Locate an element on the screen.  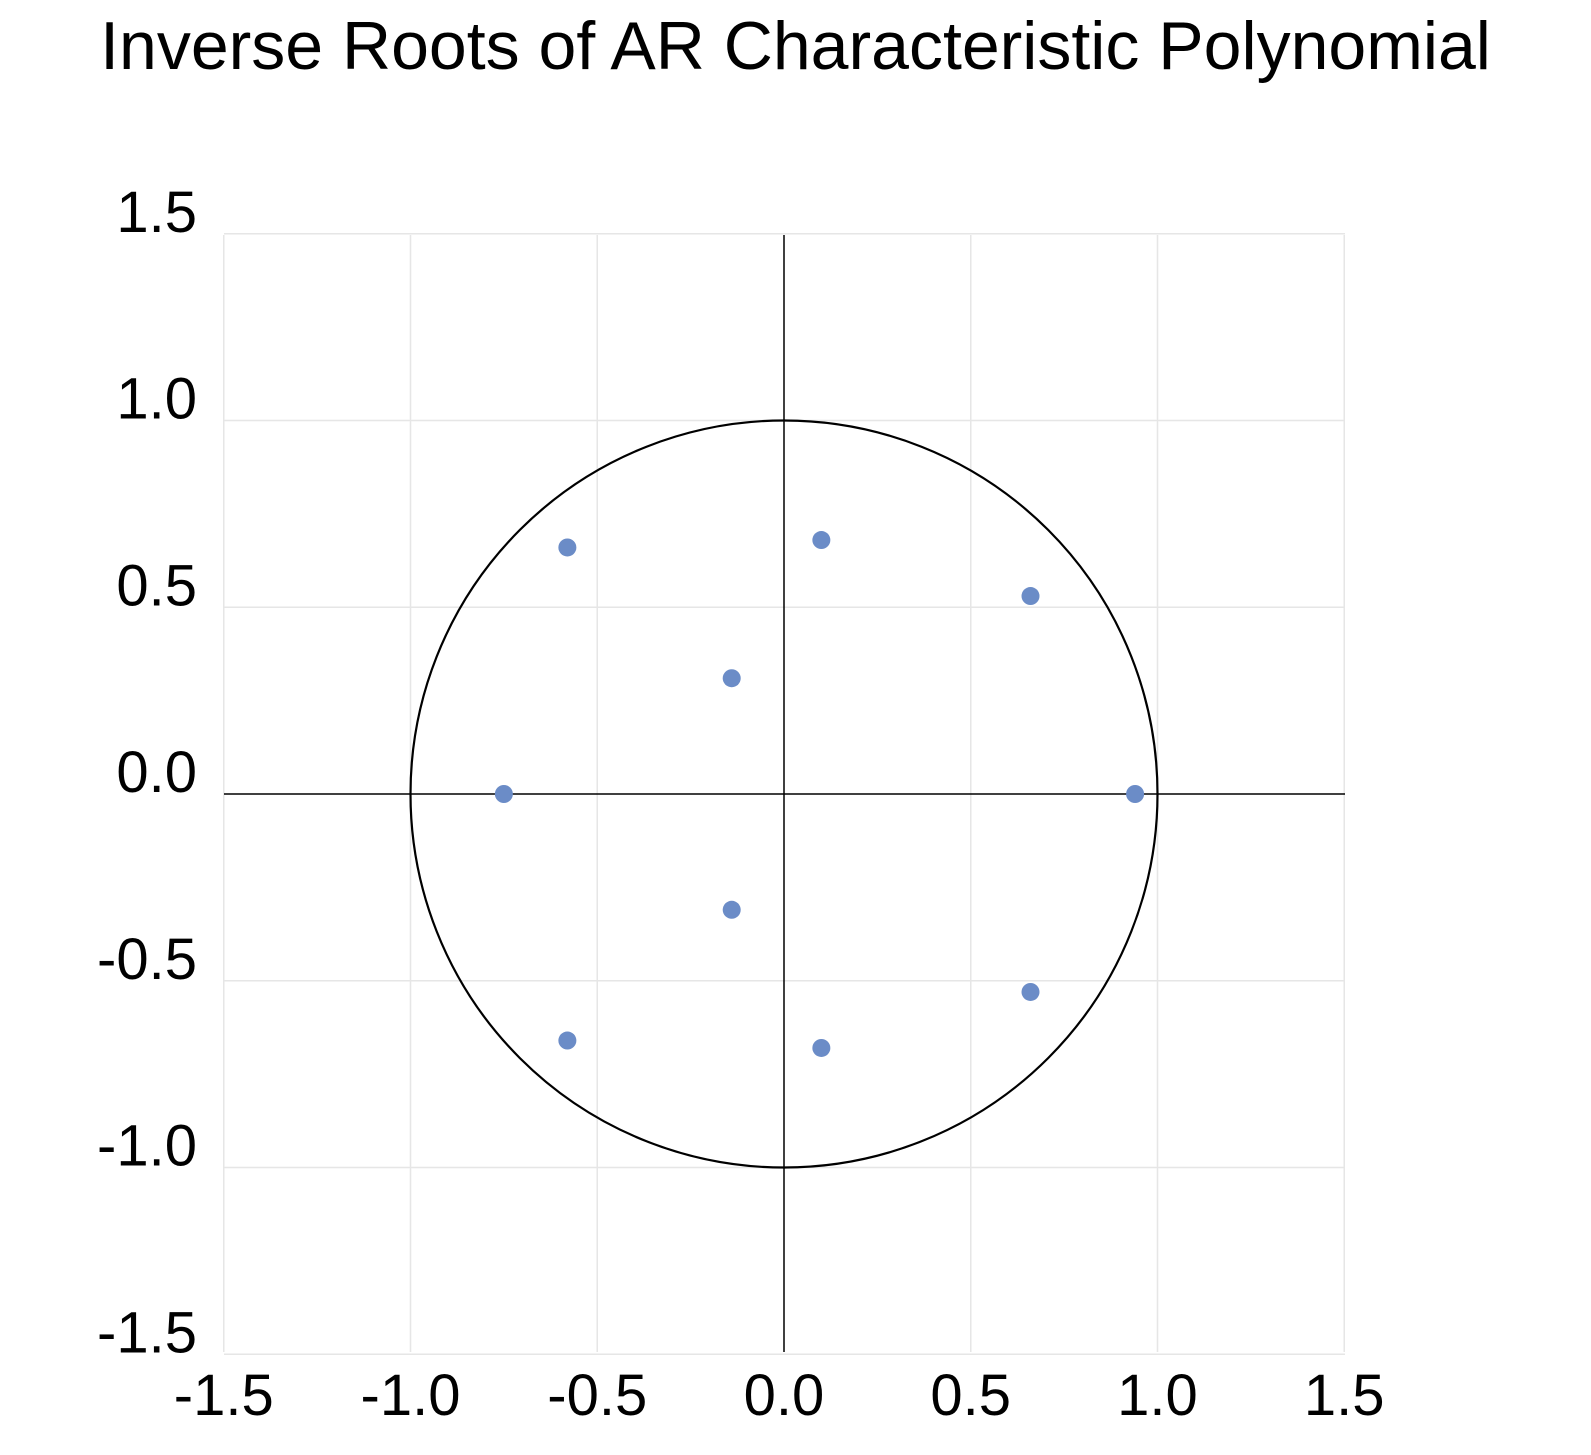
y-tick-label: 0.5 is located at coordinates (156, 585).